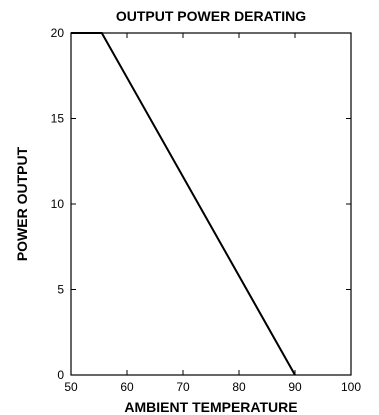  Describe the element at coordinates (295, 387) in the screenshot. I see `x-tick-label-90: 90` at that location.